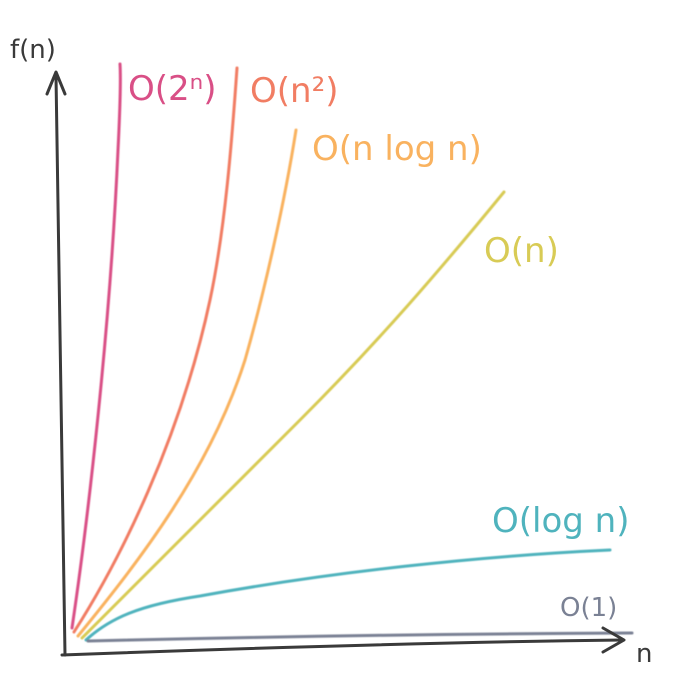 Image resolution: width=681 pixels, height=683 pixels. I want to click on series-line-exp, so click(96, 346).